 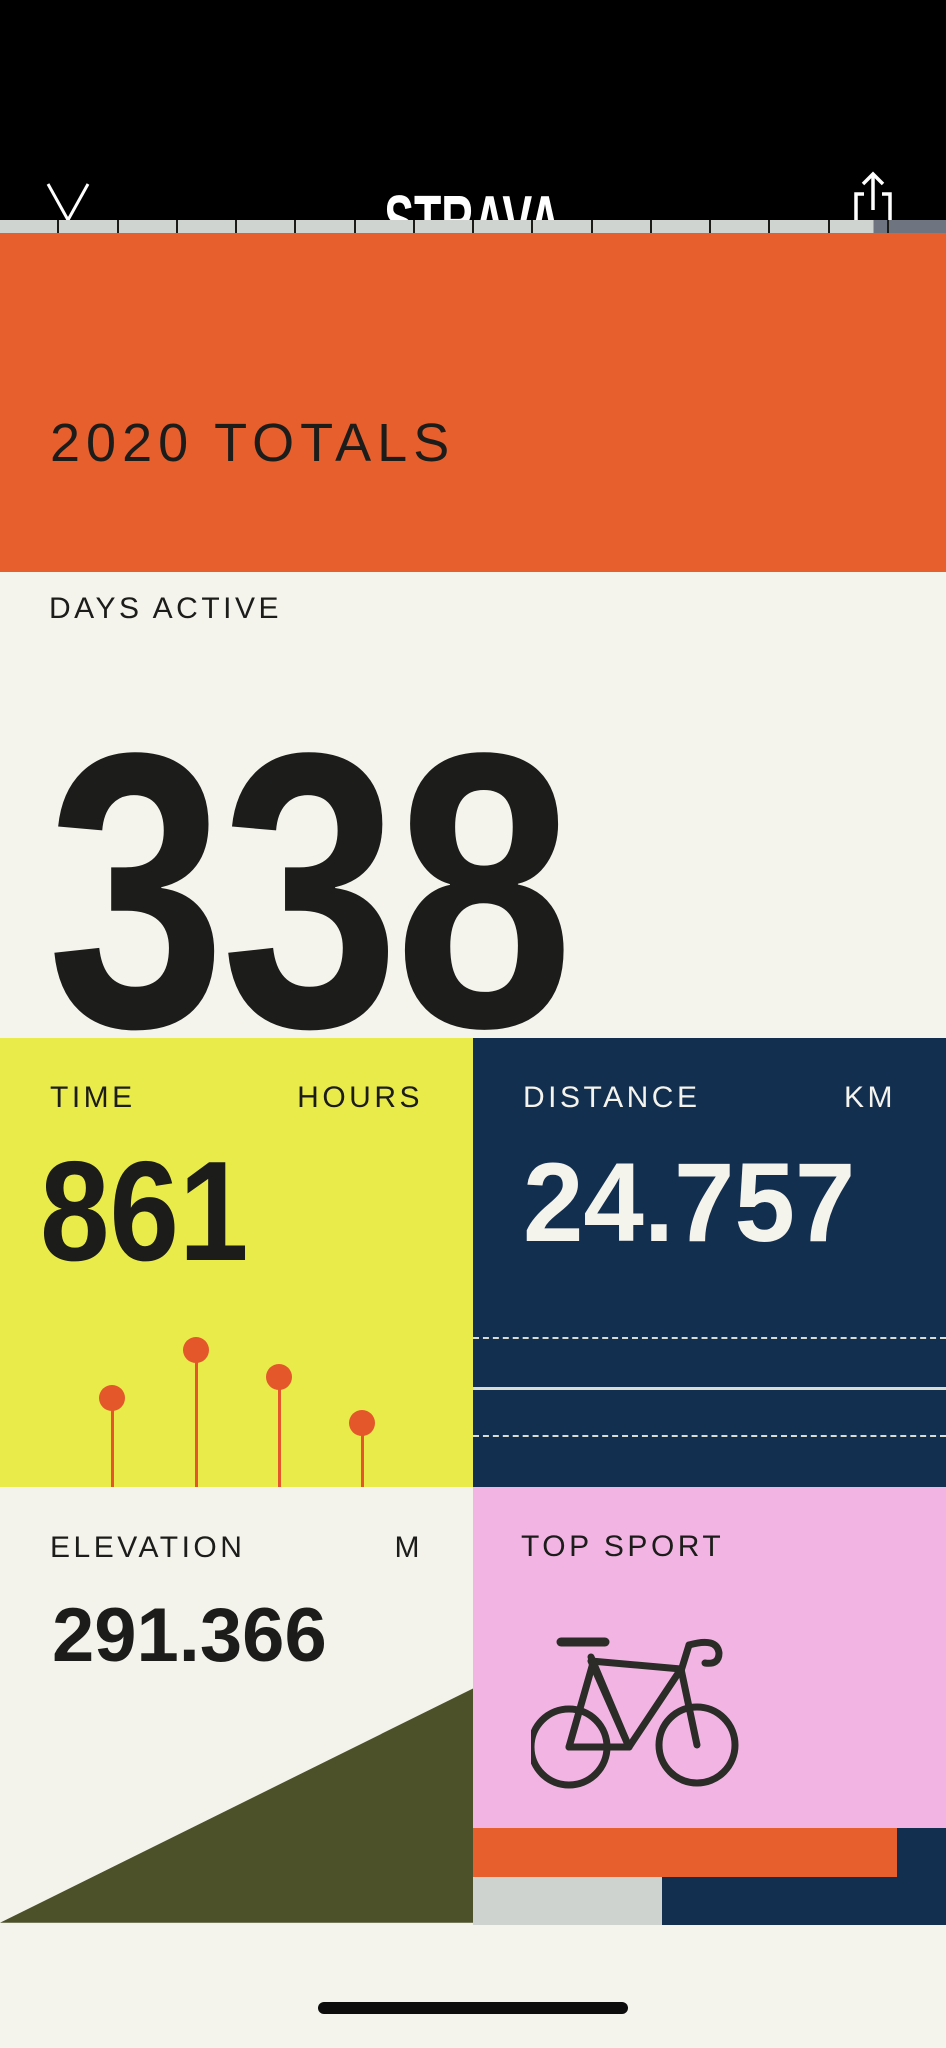 I want to click on top-sport-card: TOP SPORT, so click(x=709, y=1657).